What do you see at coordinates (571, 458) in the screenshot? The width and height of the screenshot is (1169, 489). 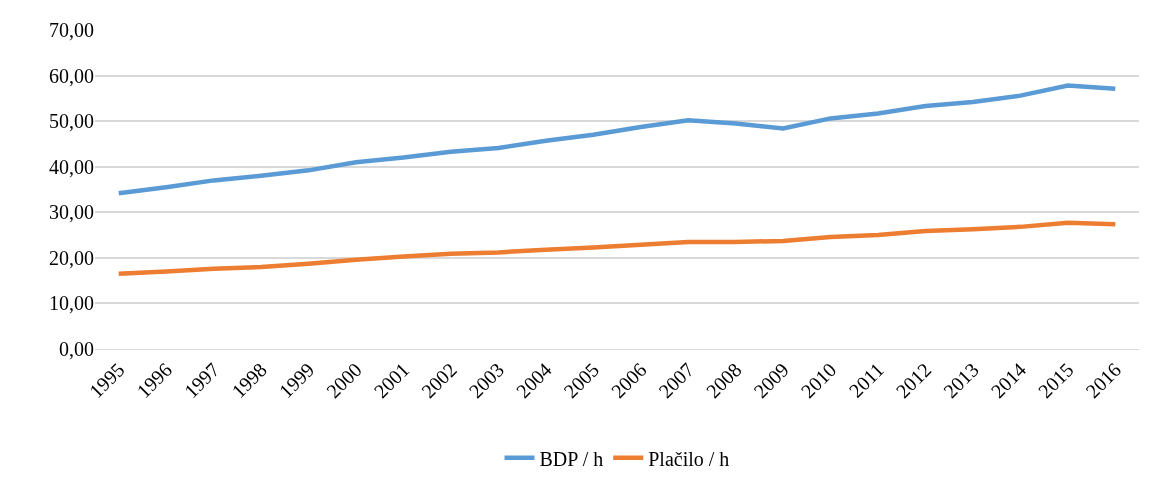 I see `legend-label: BDP / h` at bounding box center [571, 458].